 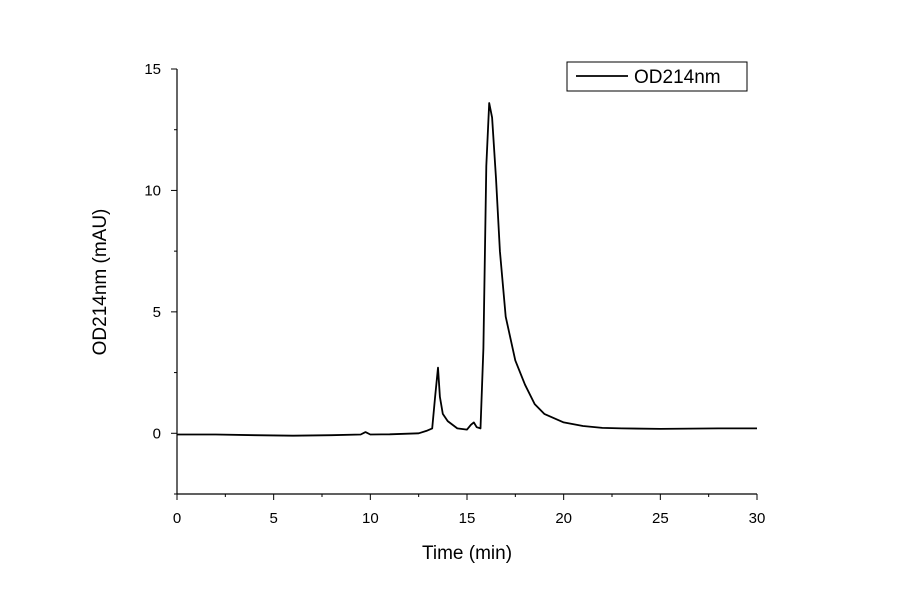 I want to click on y-tick-label: 5, so click(x=157, y=312).